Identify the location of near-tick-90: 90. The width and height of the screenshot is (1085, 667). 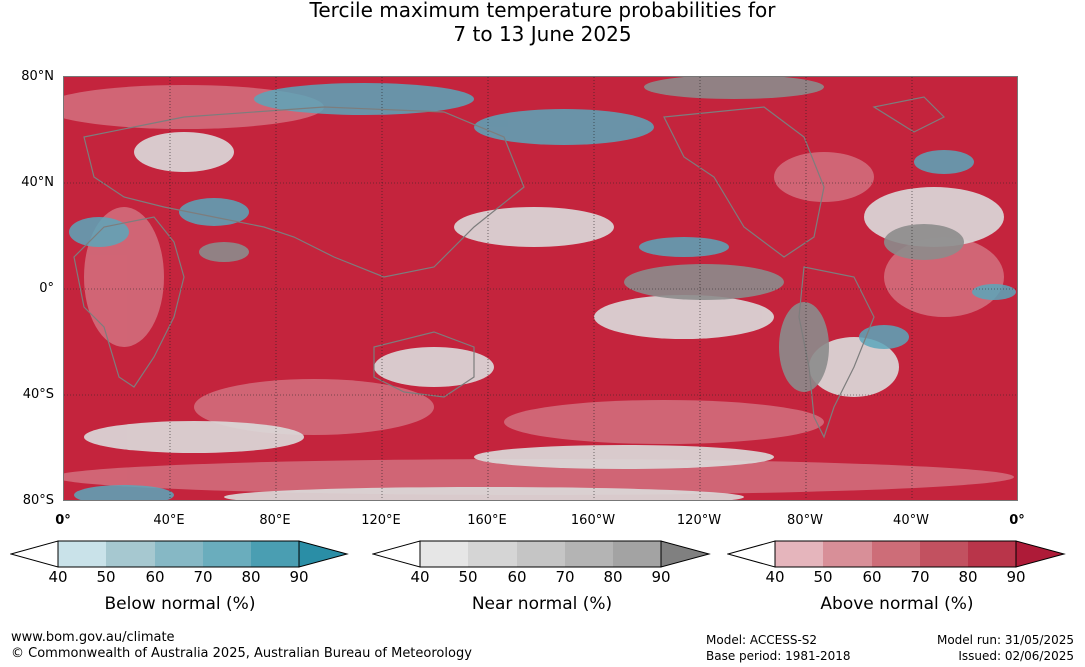
(661, 577).